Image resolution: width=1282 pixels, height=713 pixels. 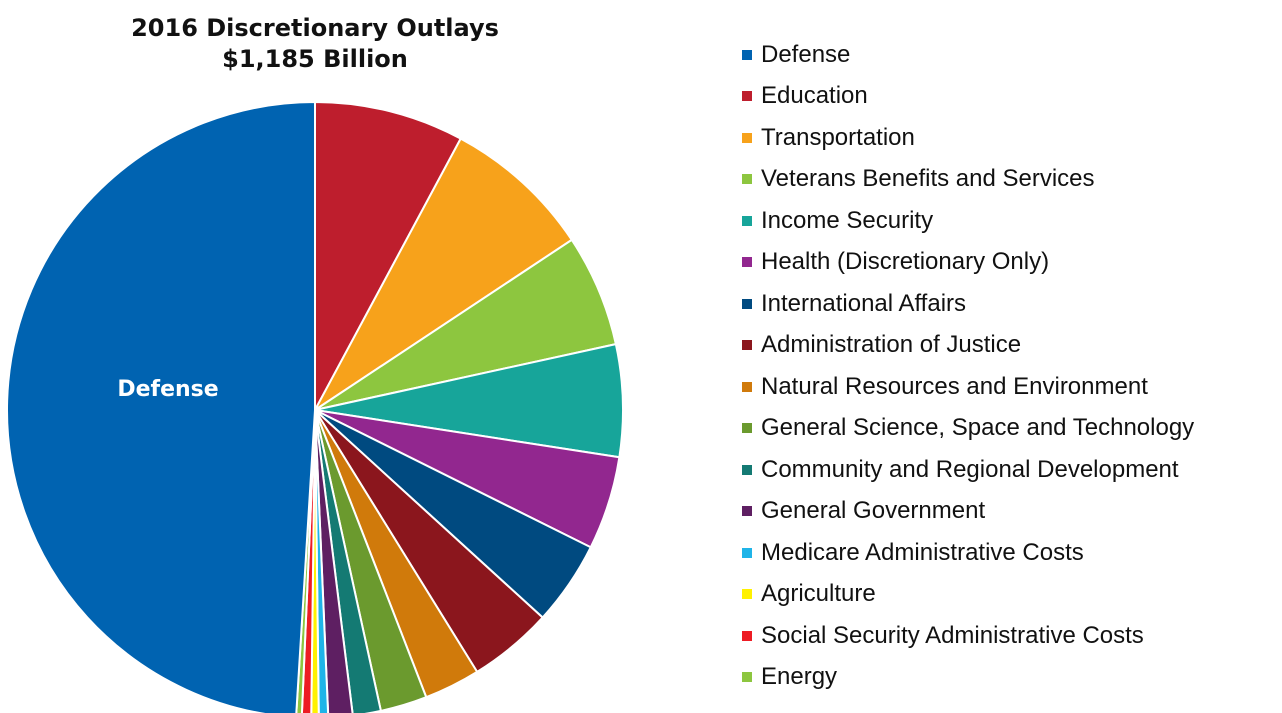 I want to click on chart-subtitle: $1,185 Billion, so click(x=315, y=59).